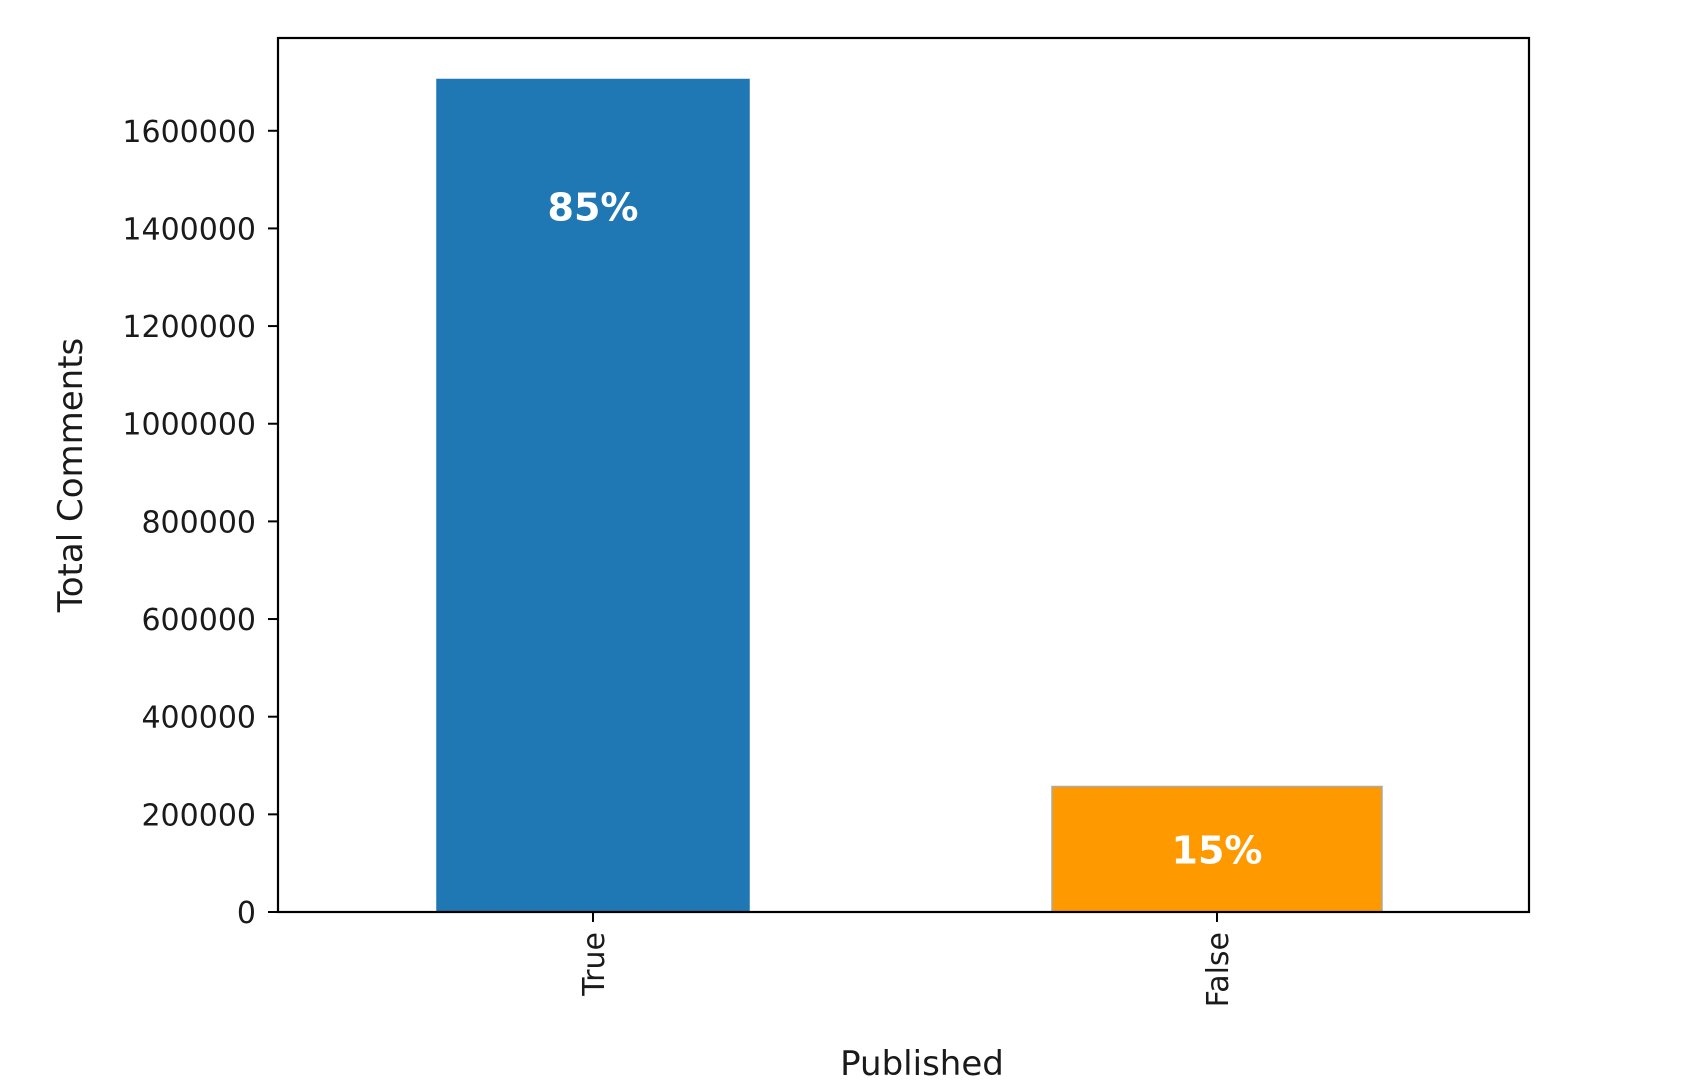 This screenshot has width=1698, height=1082. I want to click on x-axis-label: Published, so click(922, 1063).